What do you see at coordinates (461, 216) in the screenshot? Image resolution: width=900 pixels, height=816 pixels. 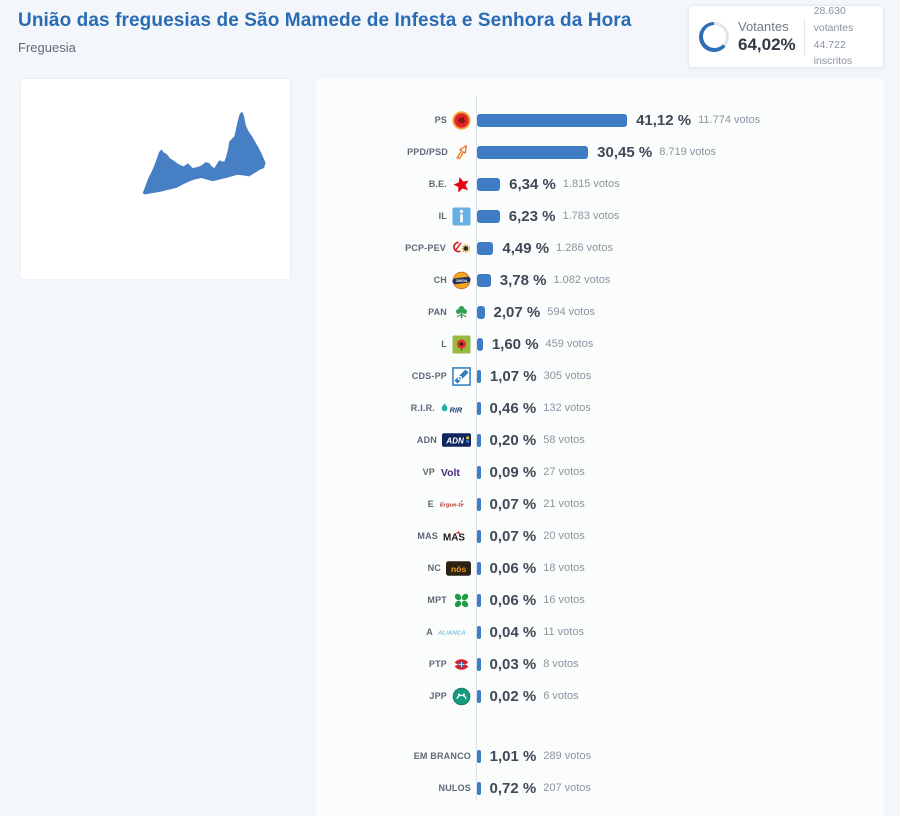 I see `il-logo-icon` at bounding box center [461, 216].